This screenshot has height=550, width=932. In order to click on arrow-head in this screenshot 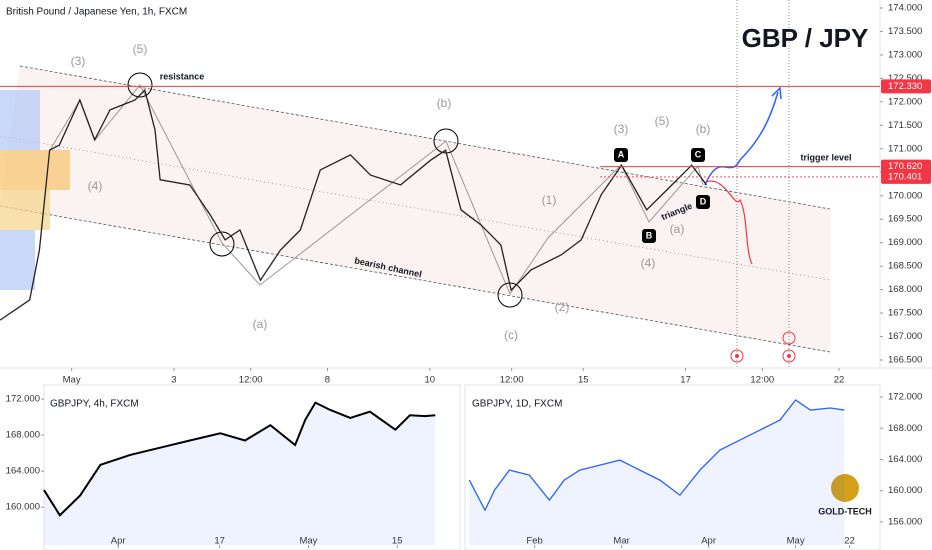, I will do `click(776, 93)`.